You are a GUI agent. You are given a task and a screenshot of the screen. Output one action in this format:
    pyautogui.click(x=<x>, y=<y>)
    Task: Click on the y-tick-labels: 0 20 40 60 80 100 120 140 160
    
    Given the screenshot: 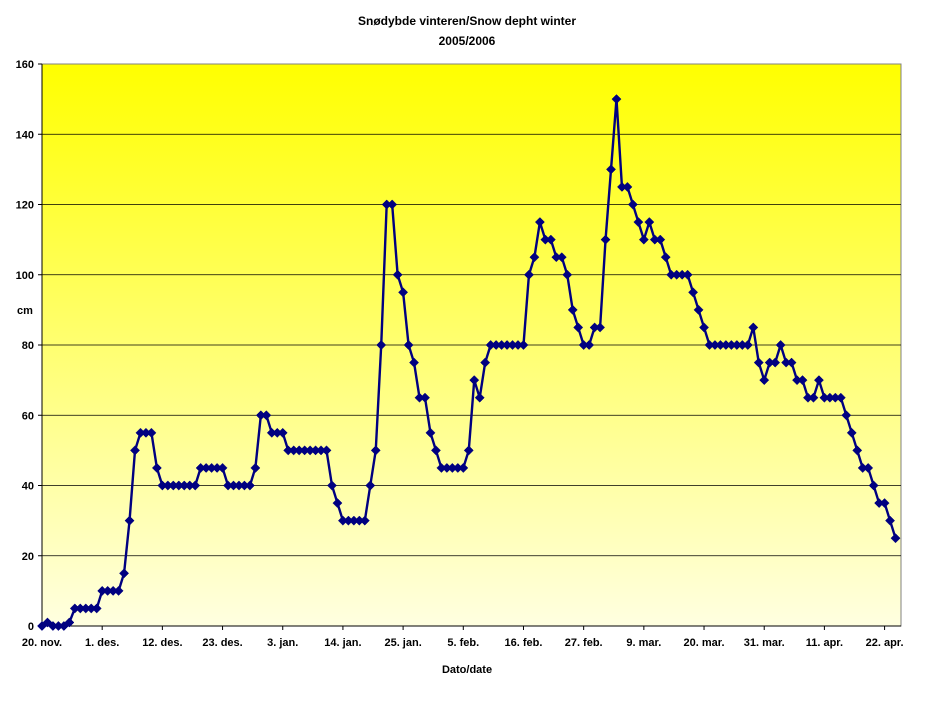 What is the action you would take?
    pyautogui.click(x=25, y=346)
    